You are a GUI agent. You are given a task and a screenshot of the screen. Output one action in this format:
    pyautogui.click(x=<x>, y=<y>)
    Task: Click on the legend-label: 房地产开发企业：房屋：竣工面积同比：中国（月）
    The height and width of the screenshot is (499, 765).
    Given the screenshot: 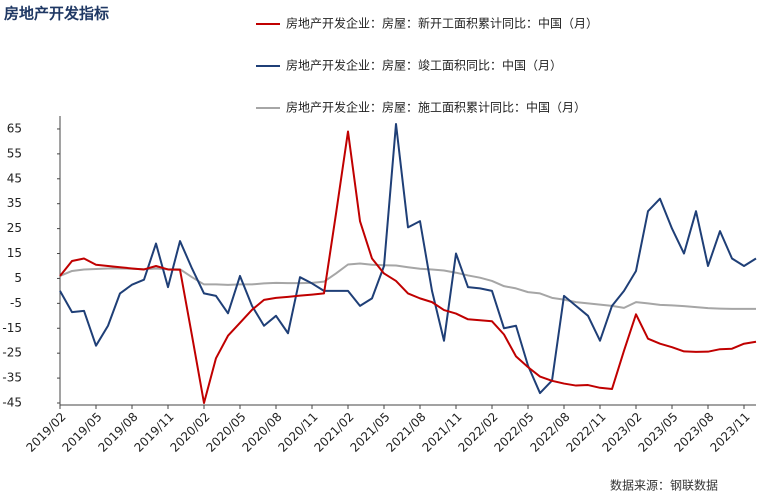 What is the action you would take?
    pyautogui.click(x=424, y=65)
    